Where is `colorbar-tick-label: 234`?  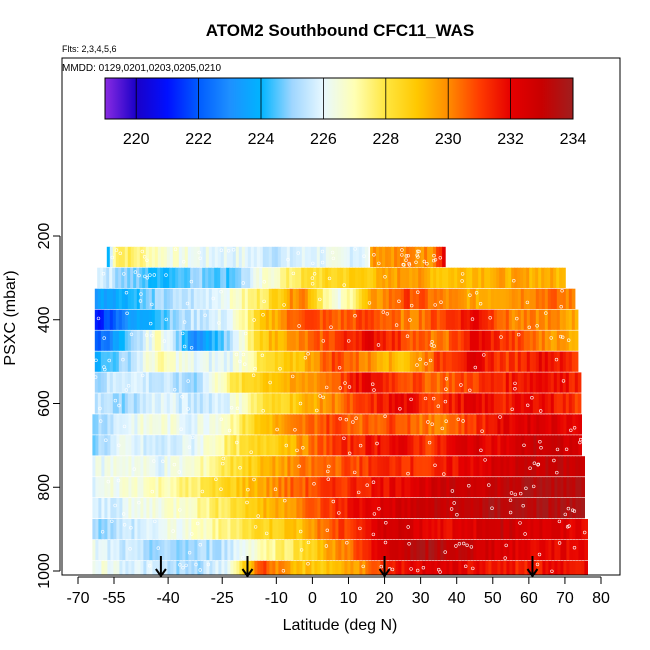 colorbar-tick-label: 234 is located at coordinates (573, 139).